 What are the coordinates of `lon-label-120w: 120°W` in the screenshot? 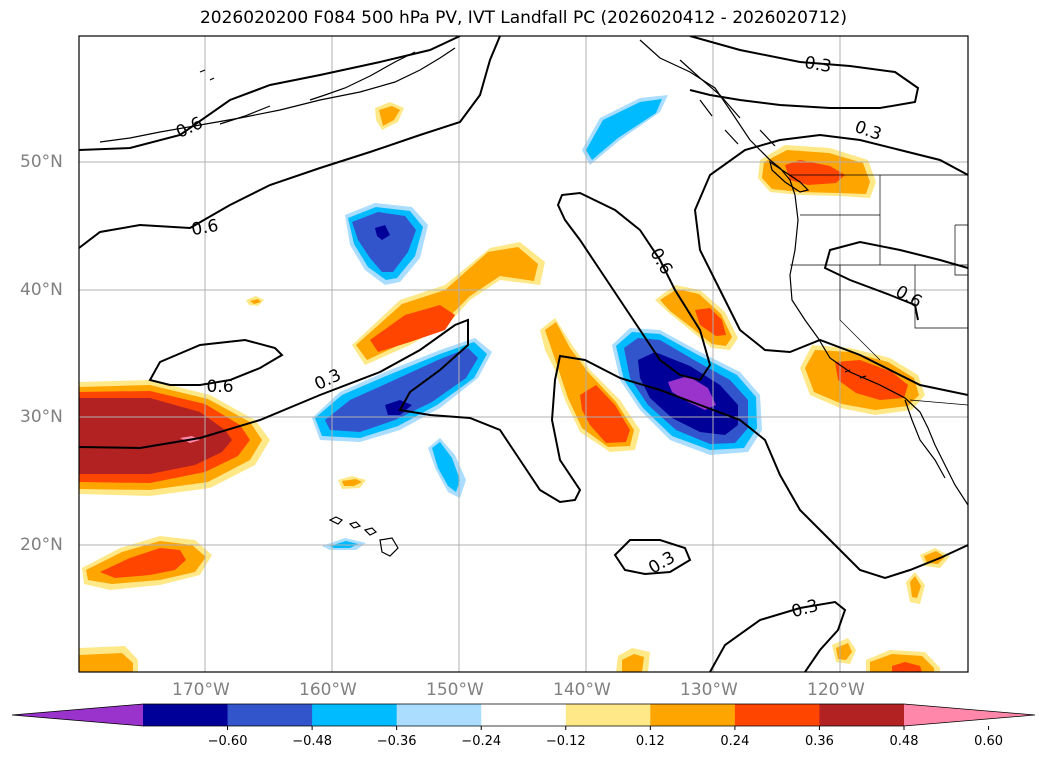 It's located at (836, 690).